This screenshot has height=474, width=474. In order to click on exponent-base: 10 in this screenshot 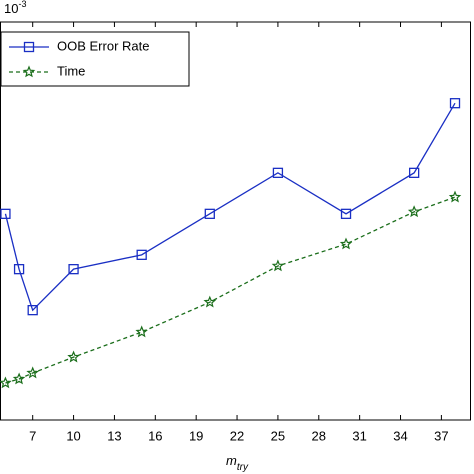, I will do `click(11, 8)`.